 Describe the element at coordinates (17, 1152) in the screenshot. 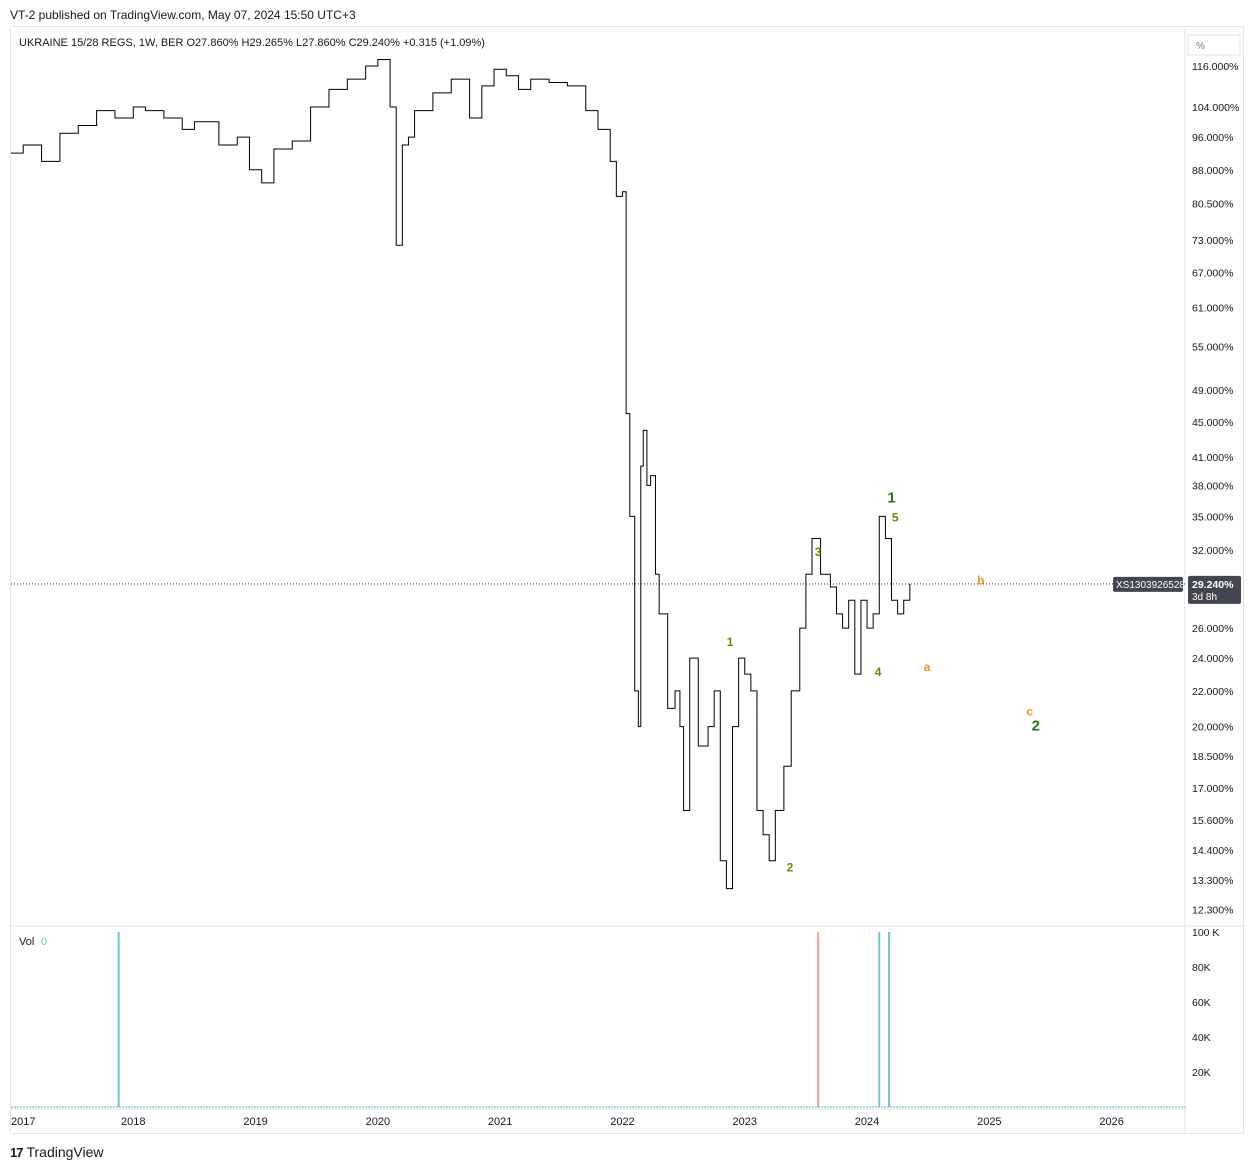

I see `tradingview-logo-icon: 17` at that location.